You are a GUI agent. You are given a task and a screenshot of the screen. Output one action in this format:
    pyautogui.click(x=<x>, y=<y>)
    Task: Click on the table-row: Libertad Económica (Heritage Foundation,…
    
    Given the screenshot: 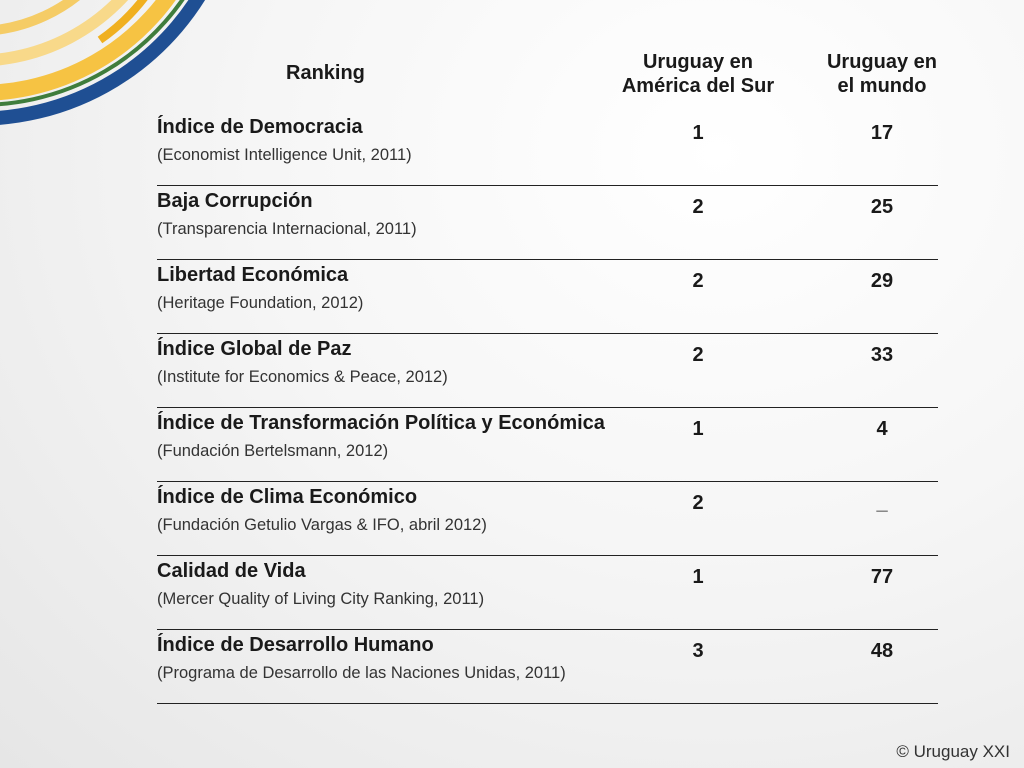 What is the action you would take?
    pyautogui.click(x=547, y=297)
    